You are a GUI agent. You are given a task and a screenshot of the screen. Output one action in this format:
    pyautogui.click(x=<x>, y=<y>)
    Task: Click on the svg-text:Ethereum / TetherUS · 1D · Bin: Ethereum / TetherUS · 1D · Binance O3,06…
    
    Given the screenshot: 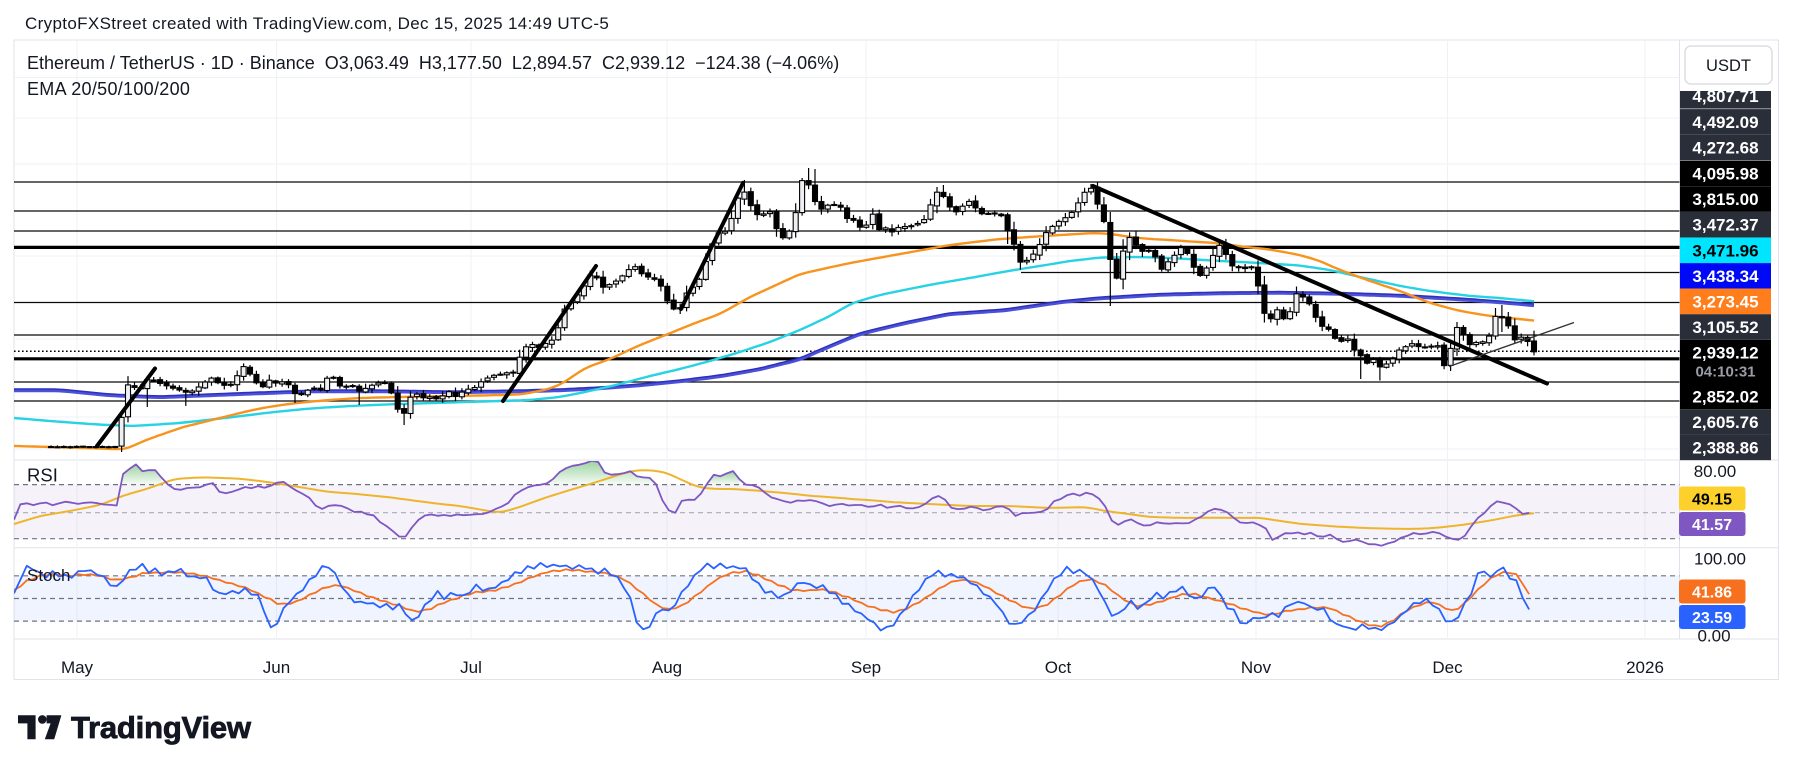 What is the action you would take?
    pyautogui.click(x=433, y=63)
    